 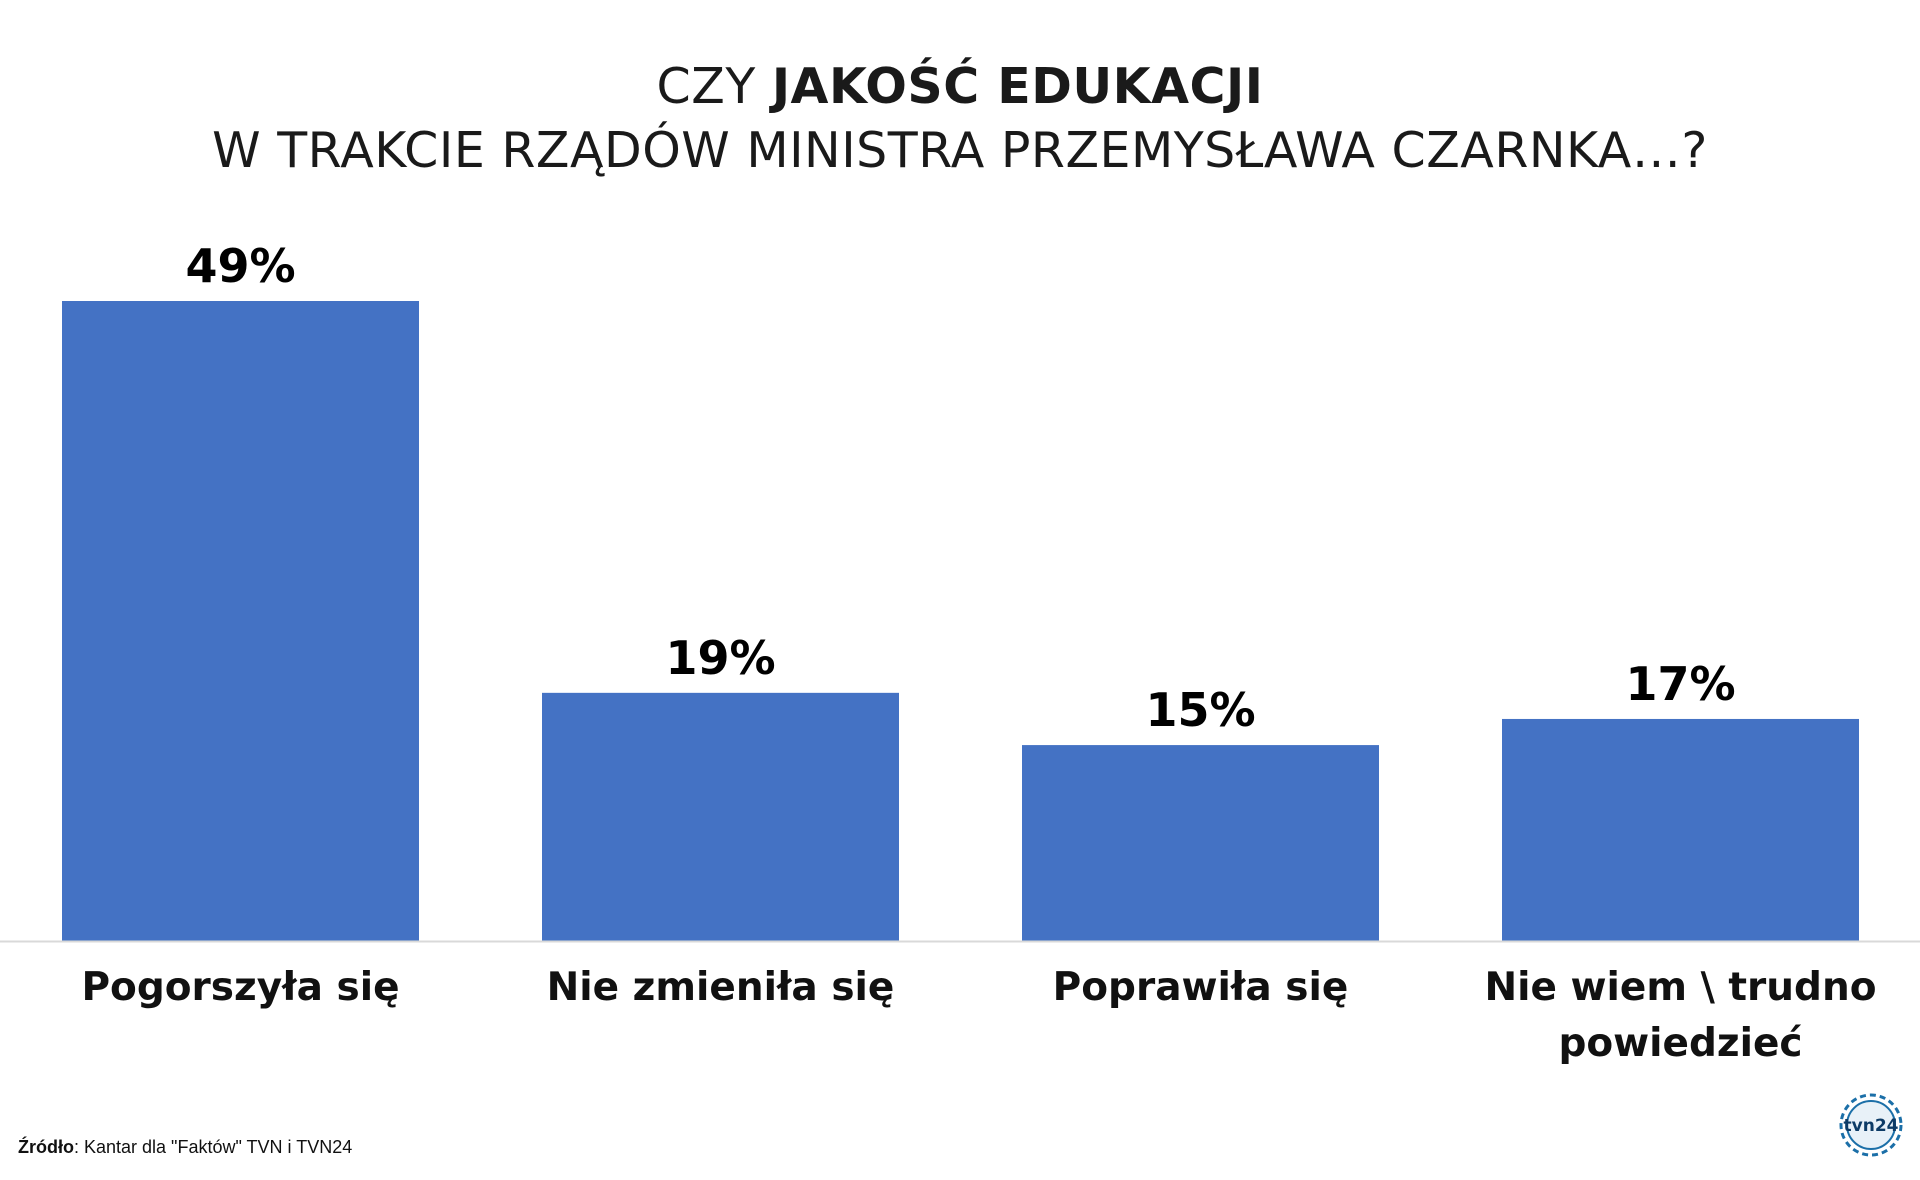 I want to click on svg-text: tvn24, so click(x=1871, y=1126).